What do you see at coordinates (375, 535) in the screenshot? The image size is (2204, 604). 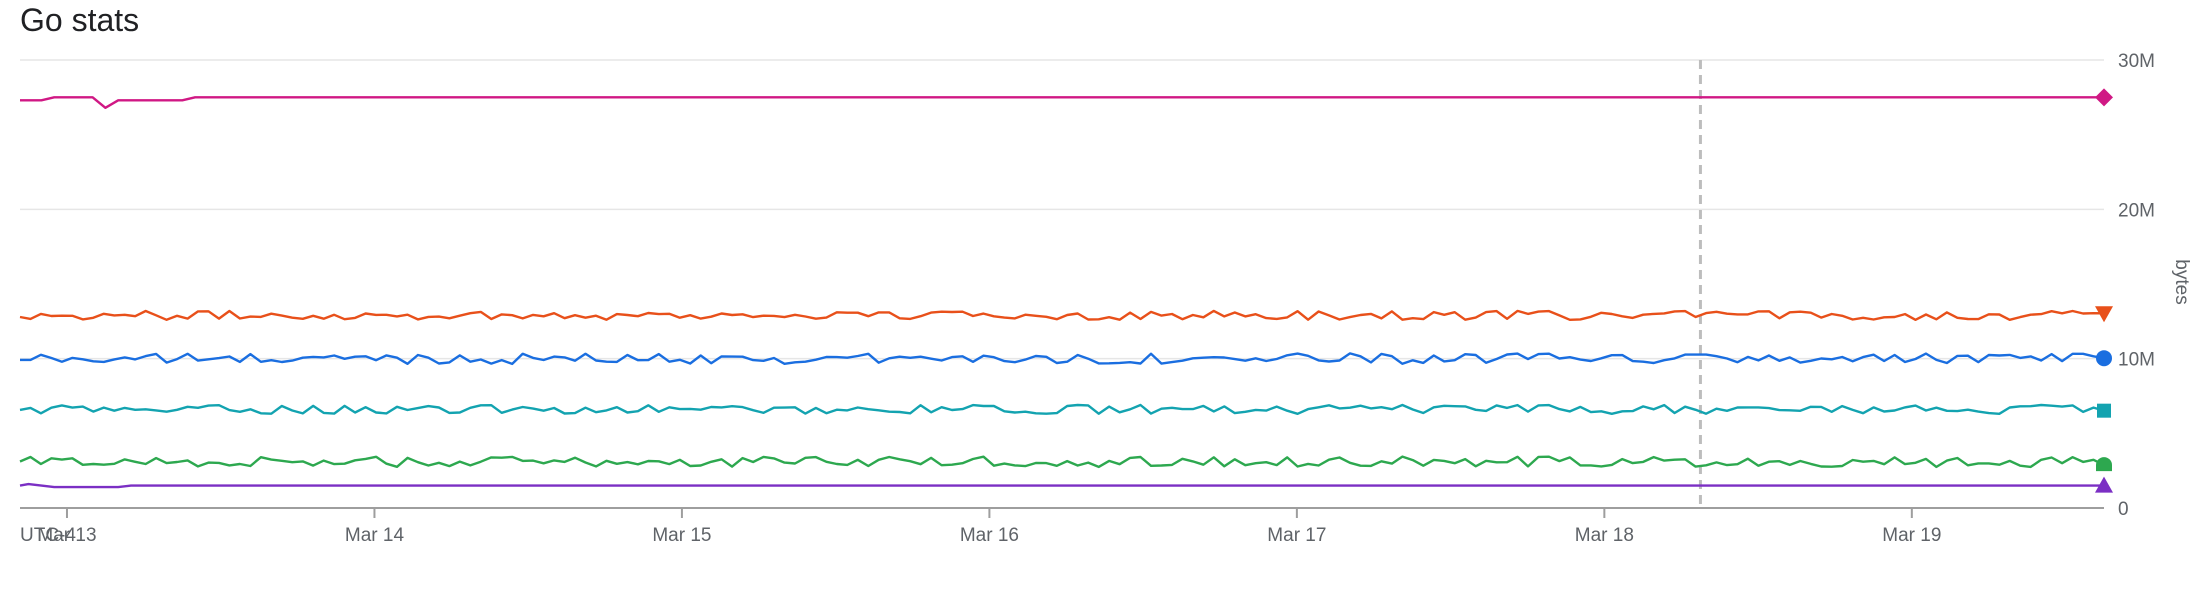 I see `x-tick-label: Mar 14` at bounding box center [375, 535].